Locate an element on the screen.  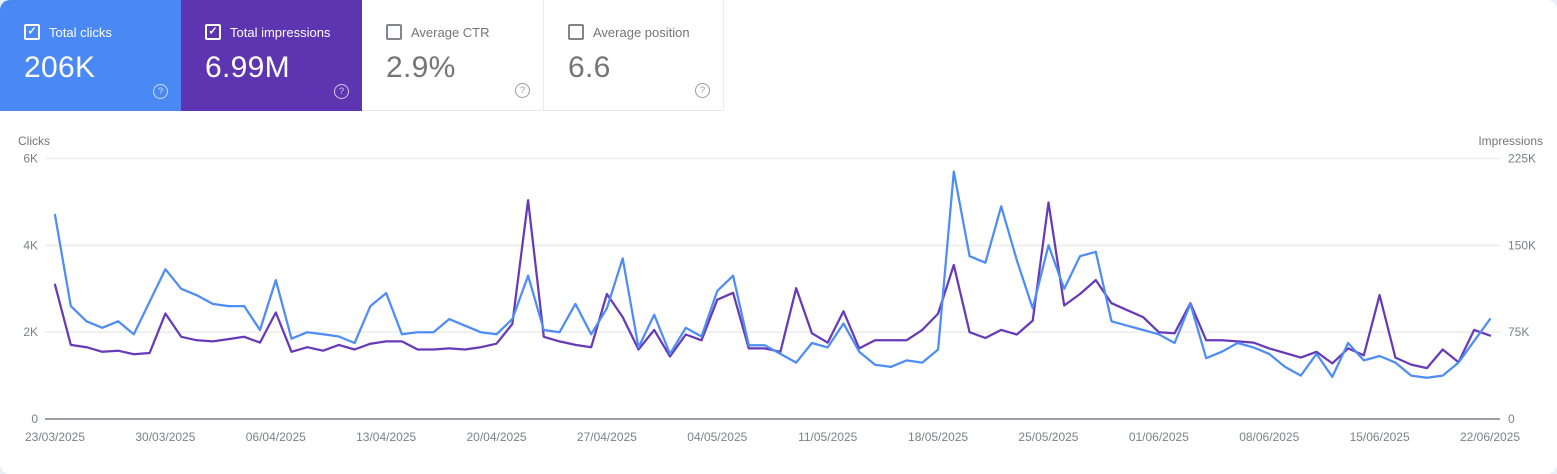
x-axis-date-label: 23/03/2025 is located at coordinates (55, 437).